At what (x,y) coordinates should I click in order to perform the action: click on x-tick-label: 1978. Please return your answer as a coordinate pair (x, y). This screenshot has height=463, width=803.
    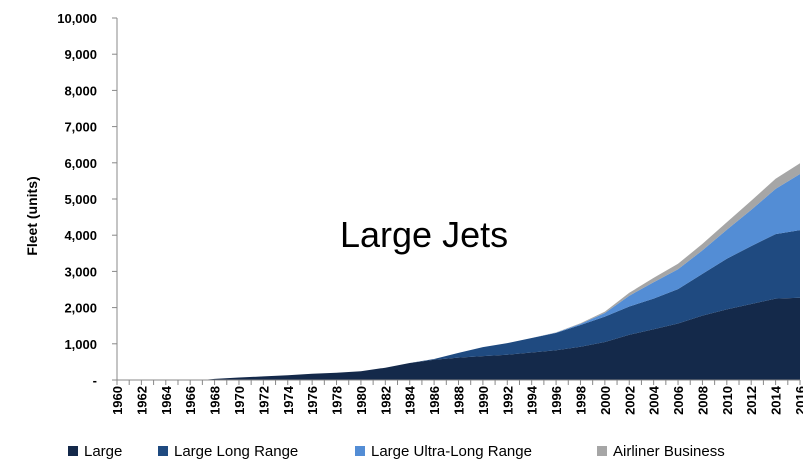
    Looking at the image, I should click on (337, 400).